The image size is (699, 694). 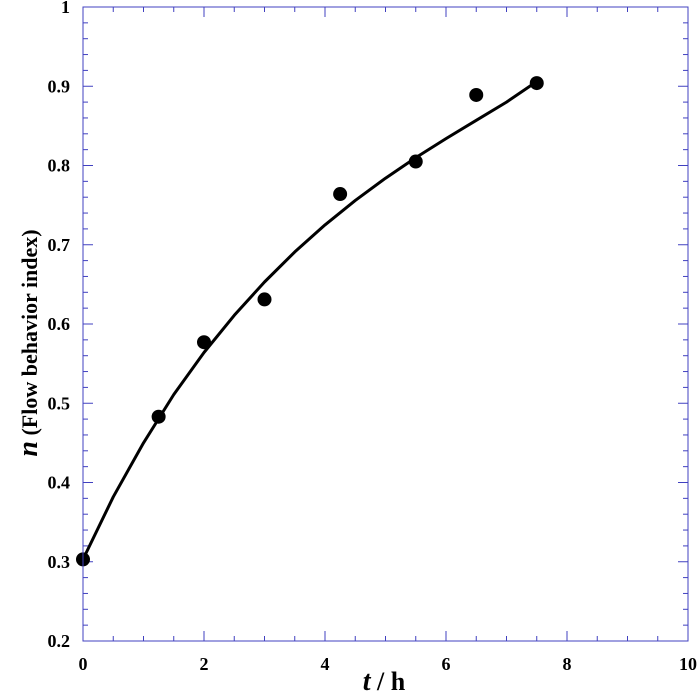 What do you see at coordinates (59, 245) in the screenshot?
I see `y-tick-label: 0.7` at bounding box center [59, 245].